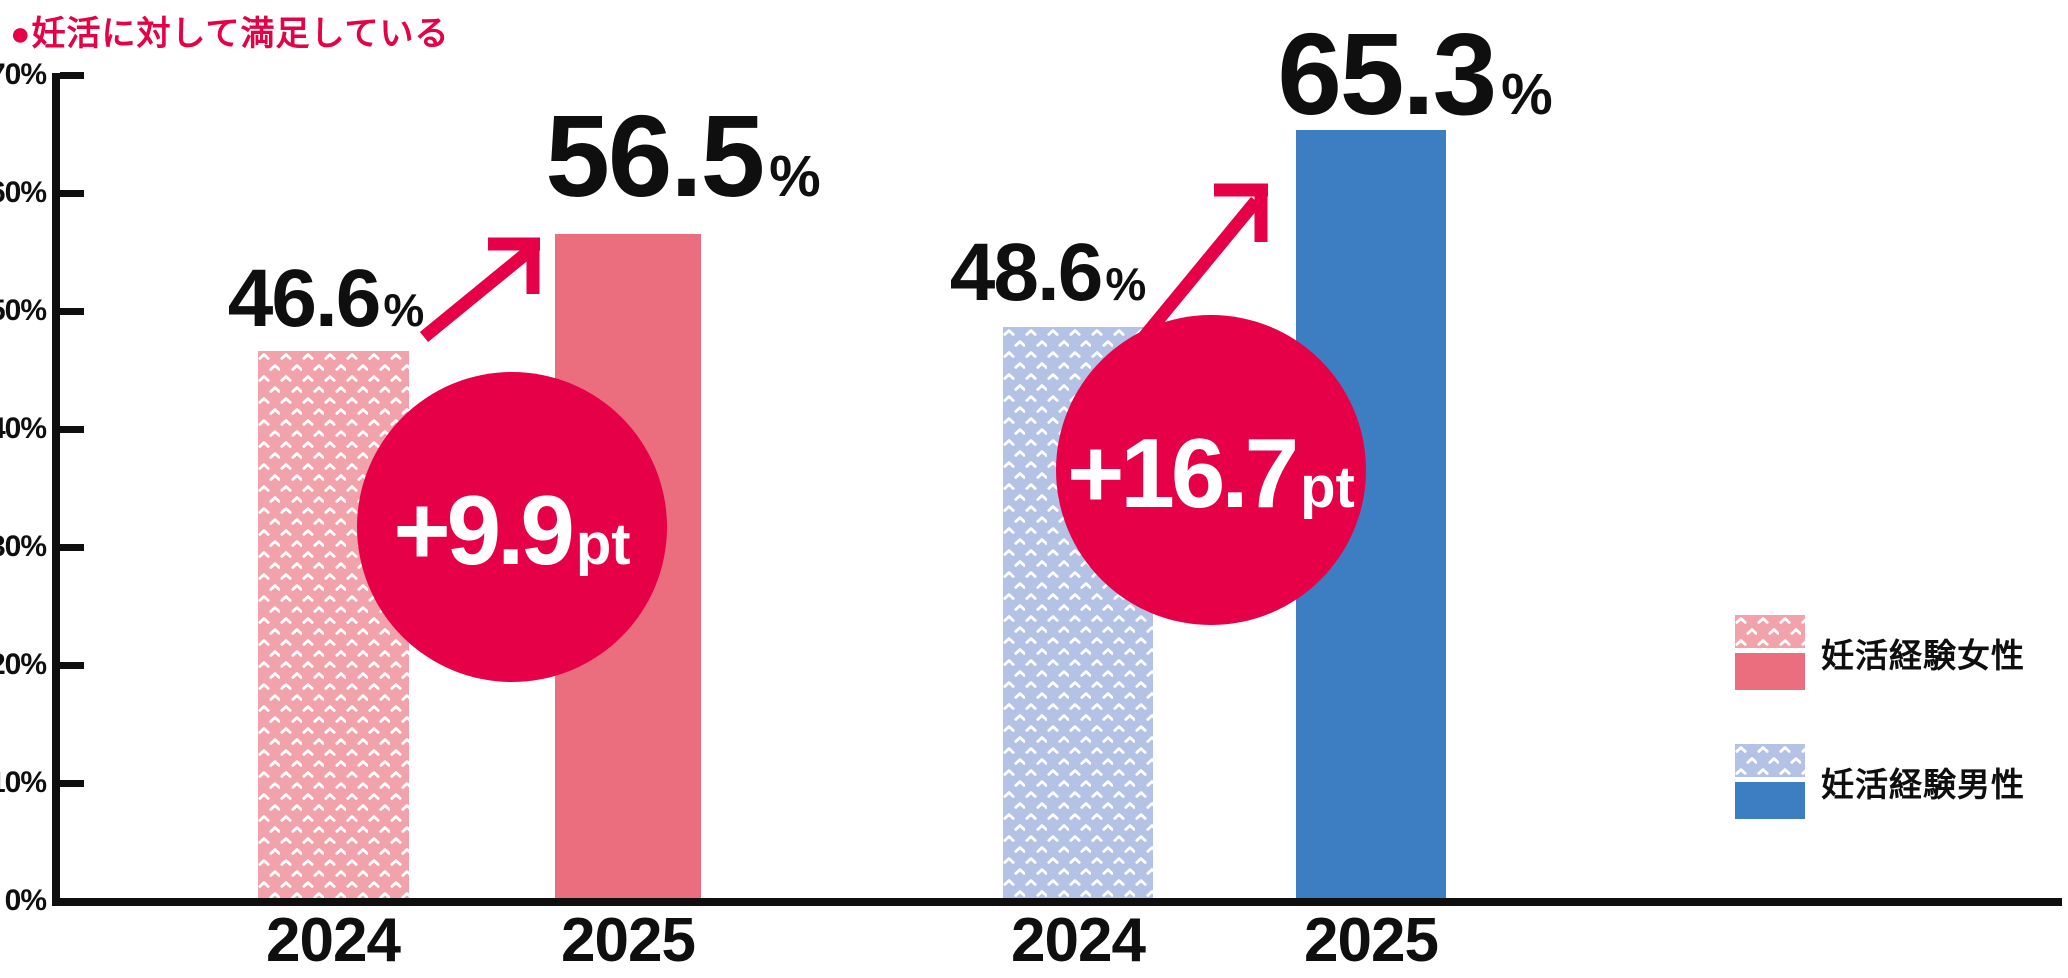 The height and width of the screenshot is (978, 2068). I want to click on value-number: 65.3, so click(1387, 74).